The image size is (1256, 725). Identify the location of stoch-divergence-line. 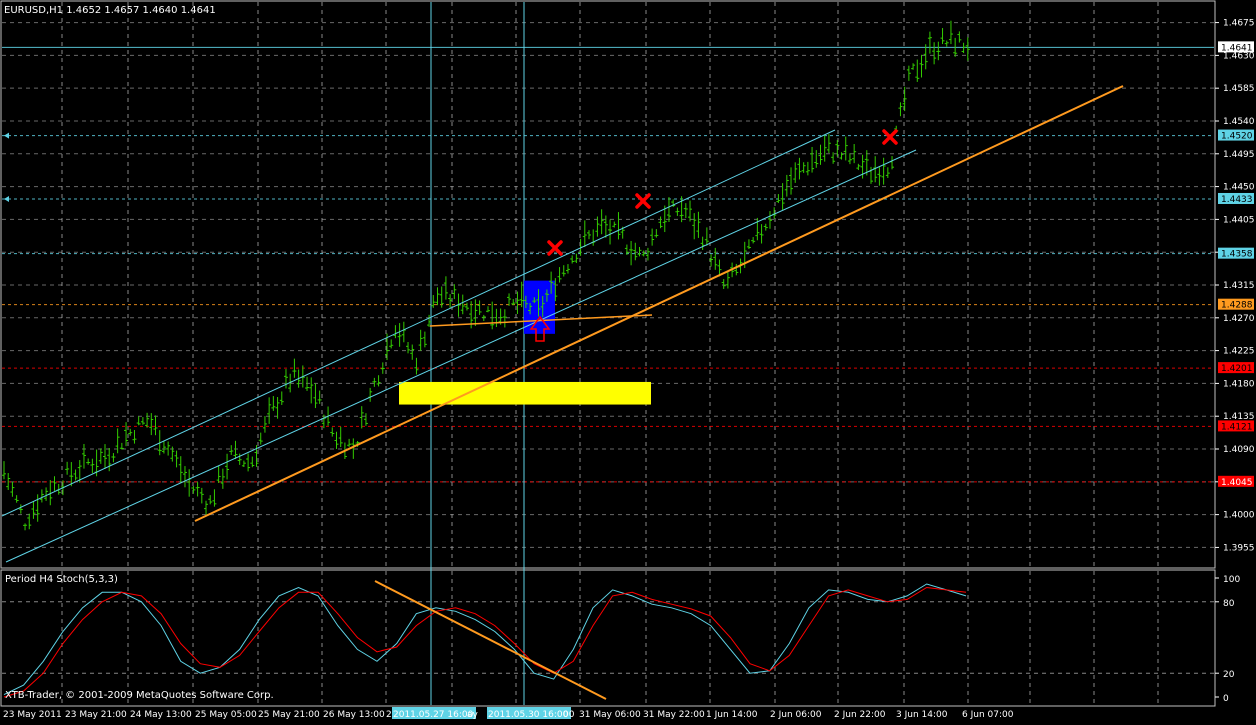
(490, 640).